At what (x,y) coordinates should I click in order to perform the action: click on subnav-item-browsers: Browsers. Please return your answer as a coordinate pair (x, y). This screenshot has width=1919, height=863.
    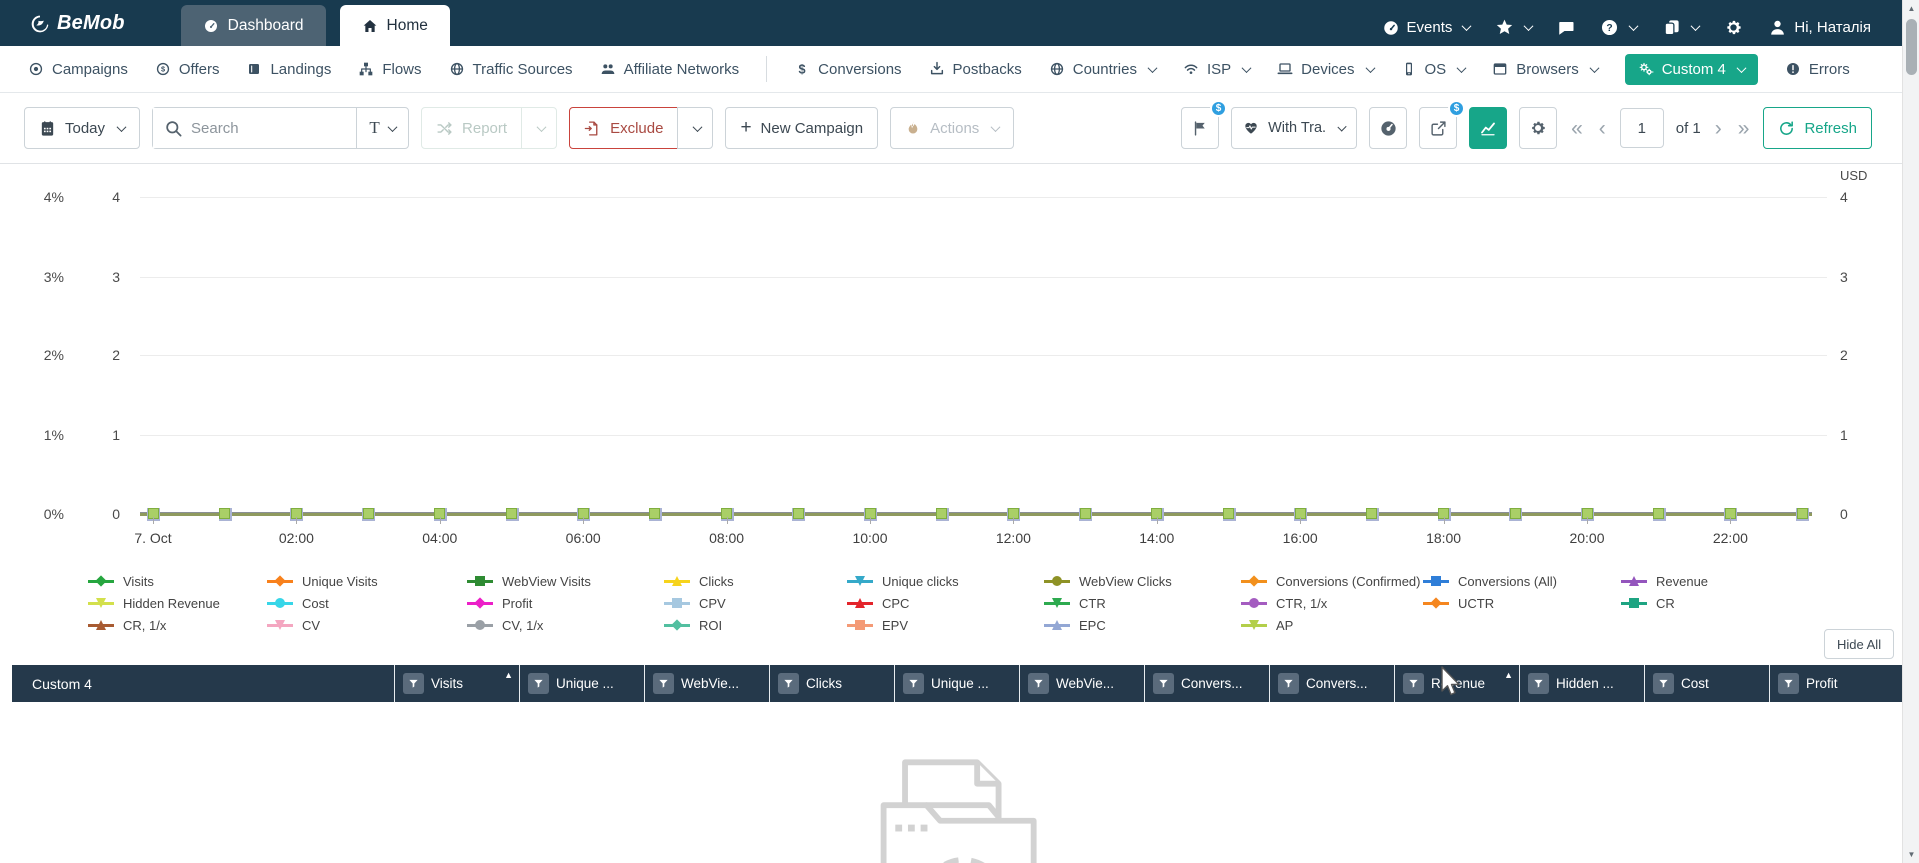
    Looking at the image, I should click on (1546, 69).